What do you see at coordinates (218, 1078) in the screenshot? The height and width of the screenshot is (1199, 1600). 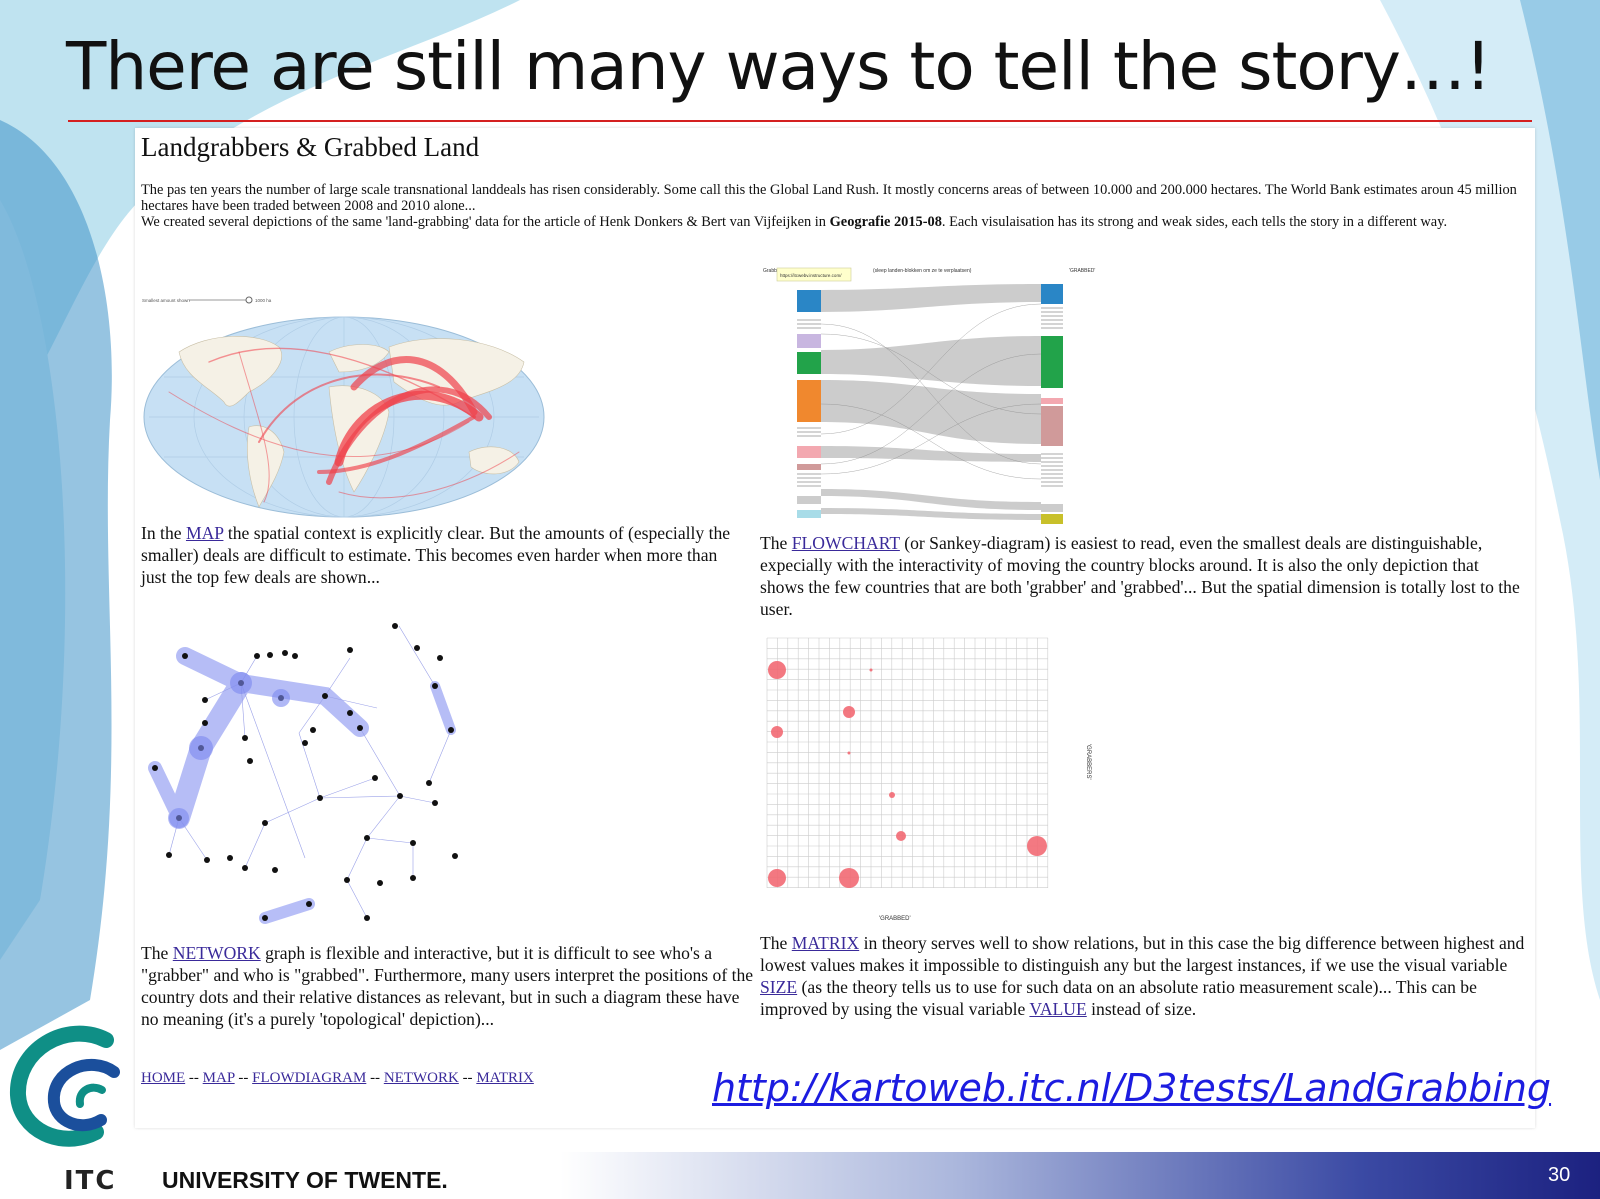 I see `nav-map-link: MAP` at bounding box center [218, 1078].